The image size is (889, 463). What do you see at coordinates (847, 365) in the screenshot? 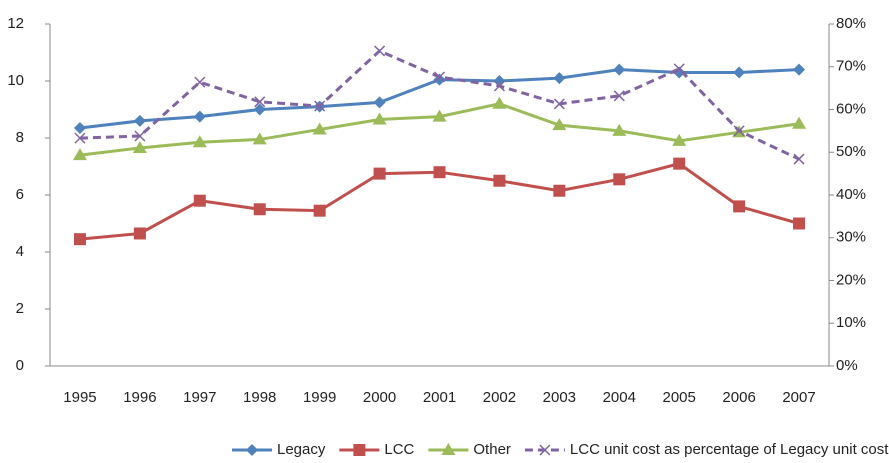
I see `y2-tick-label: 0%` at bounding box center [847, 365].